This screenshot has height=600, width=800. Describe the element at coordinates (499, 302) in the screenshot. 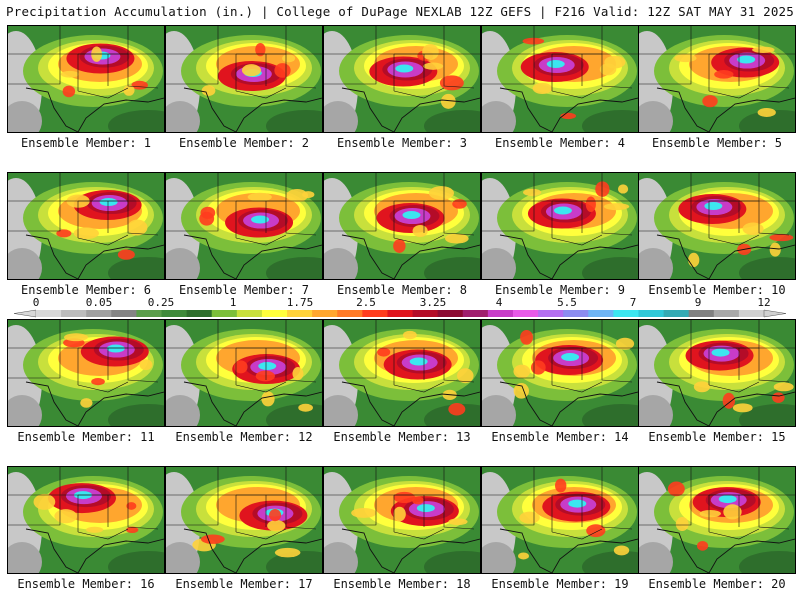

I see `colorbar-tick-label: 4` at that location.